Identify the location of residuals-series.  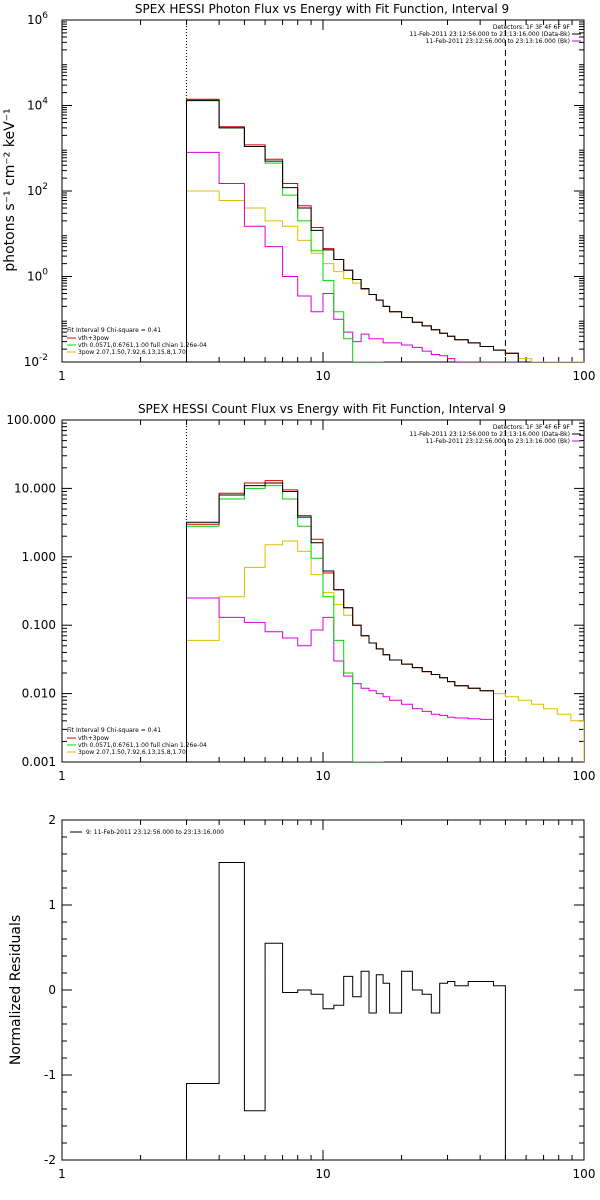
(346, 1011).